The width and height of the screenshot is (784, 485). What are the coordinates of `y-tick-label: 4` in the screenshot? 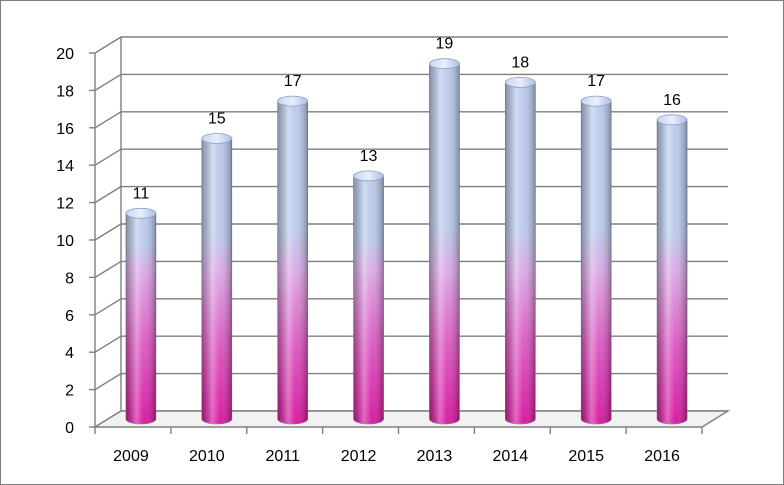 It's located at (69, 353).